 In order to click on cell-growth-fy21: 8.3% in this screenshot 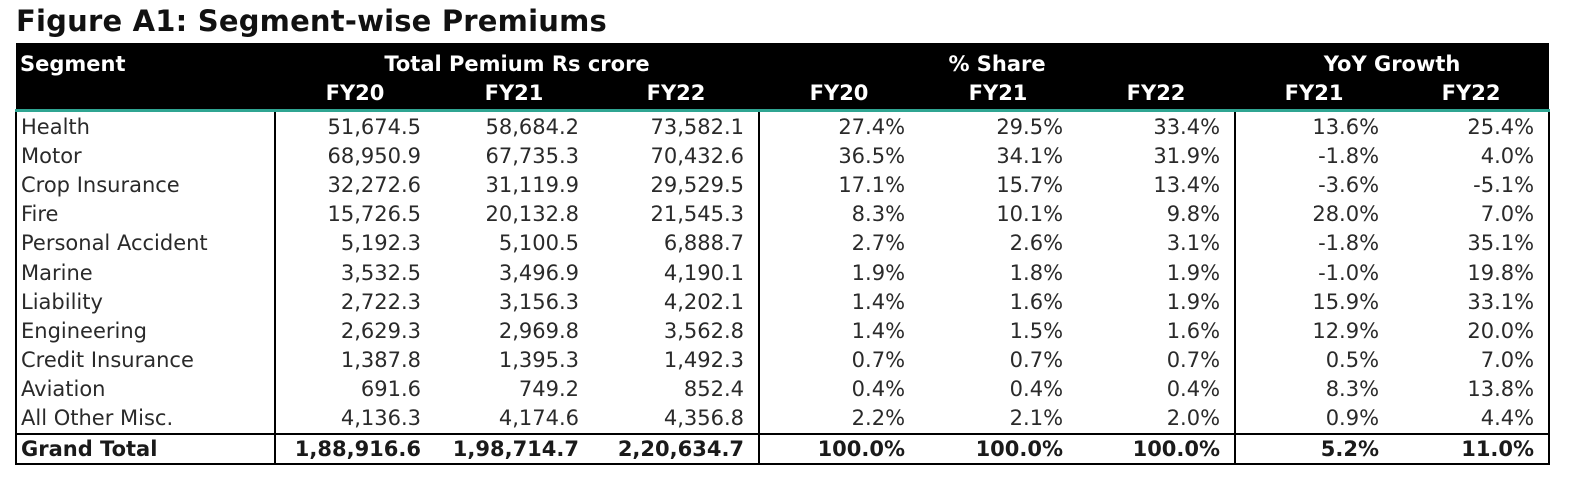, I will do `click(1352, 389)`.